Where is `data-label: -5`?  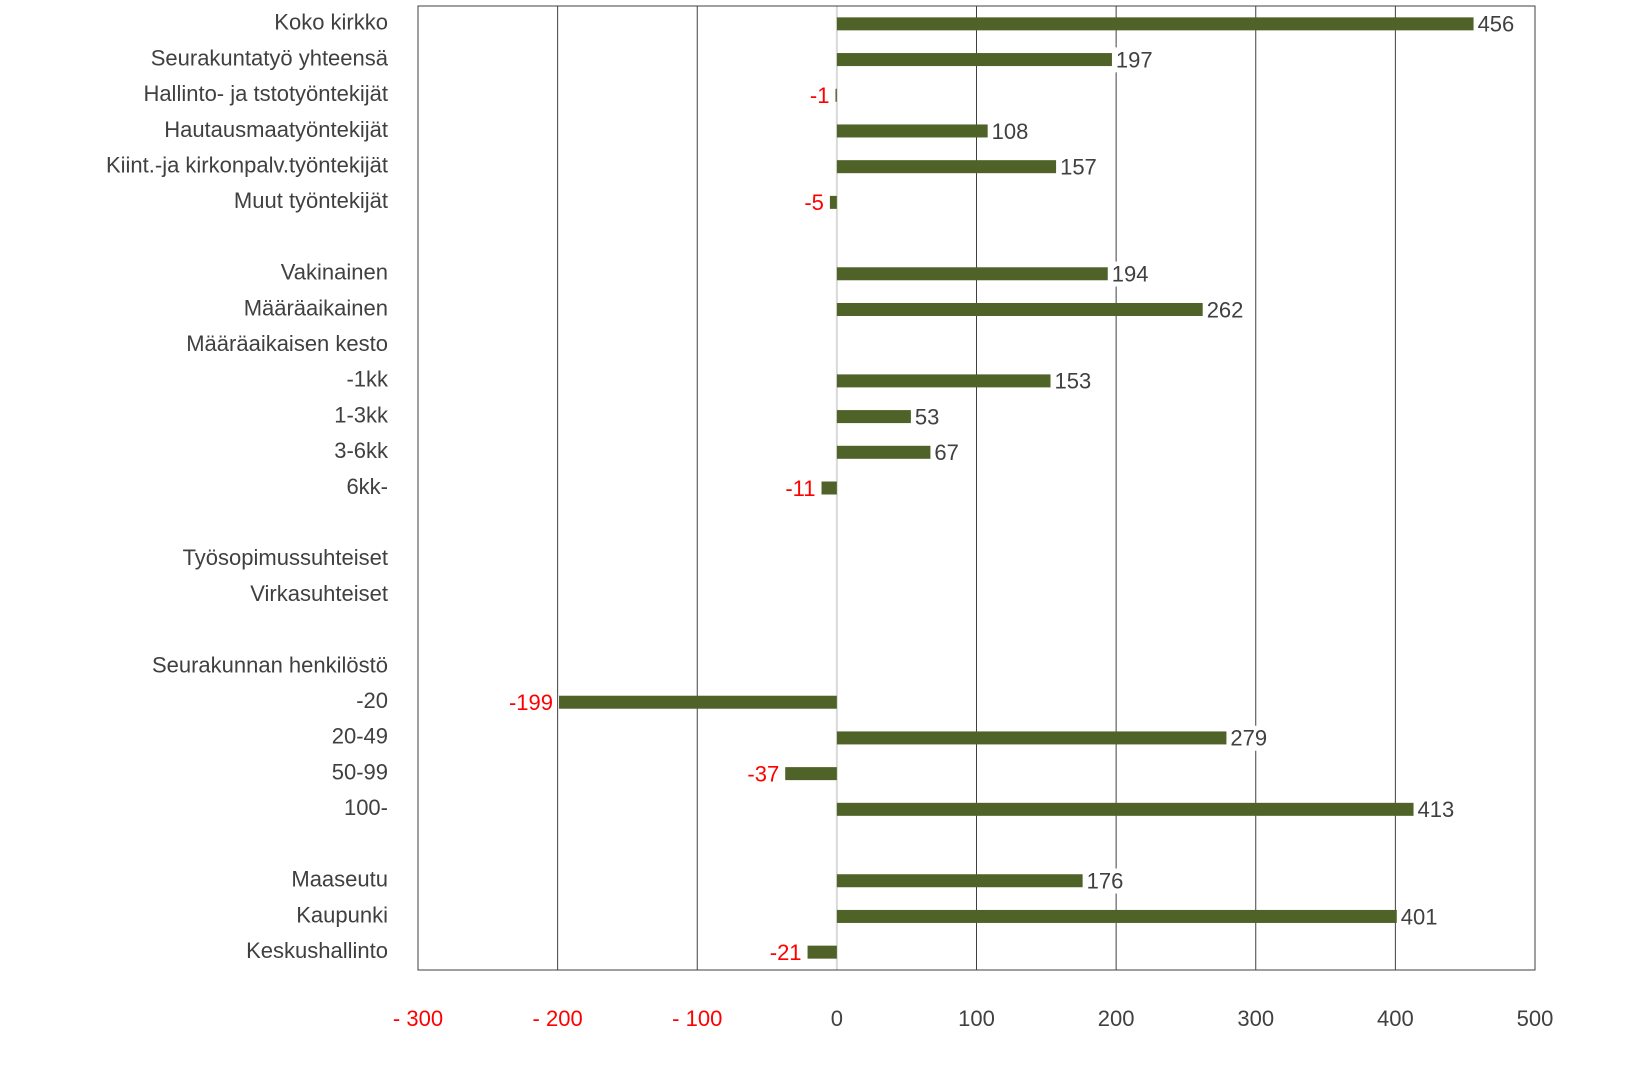 data-label: -5 is located at coordinates (814, 202).